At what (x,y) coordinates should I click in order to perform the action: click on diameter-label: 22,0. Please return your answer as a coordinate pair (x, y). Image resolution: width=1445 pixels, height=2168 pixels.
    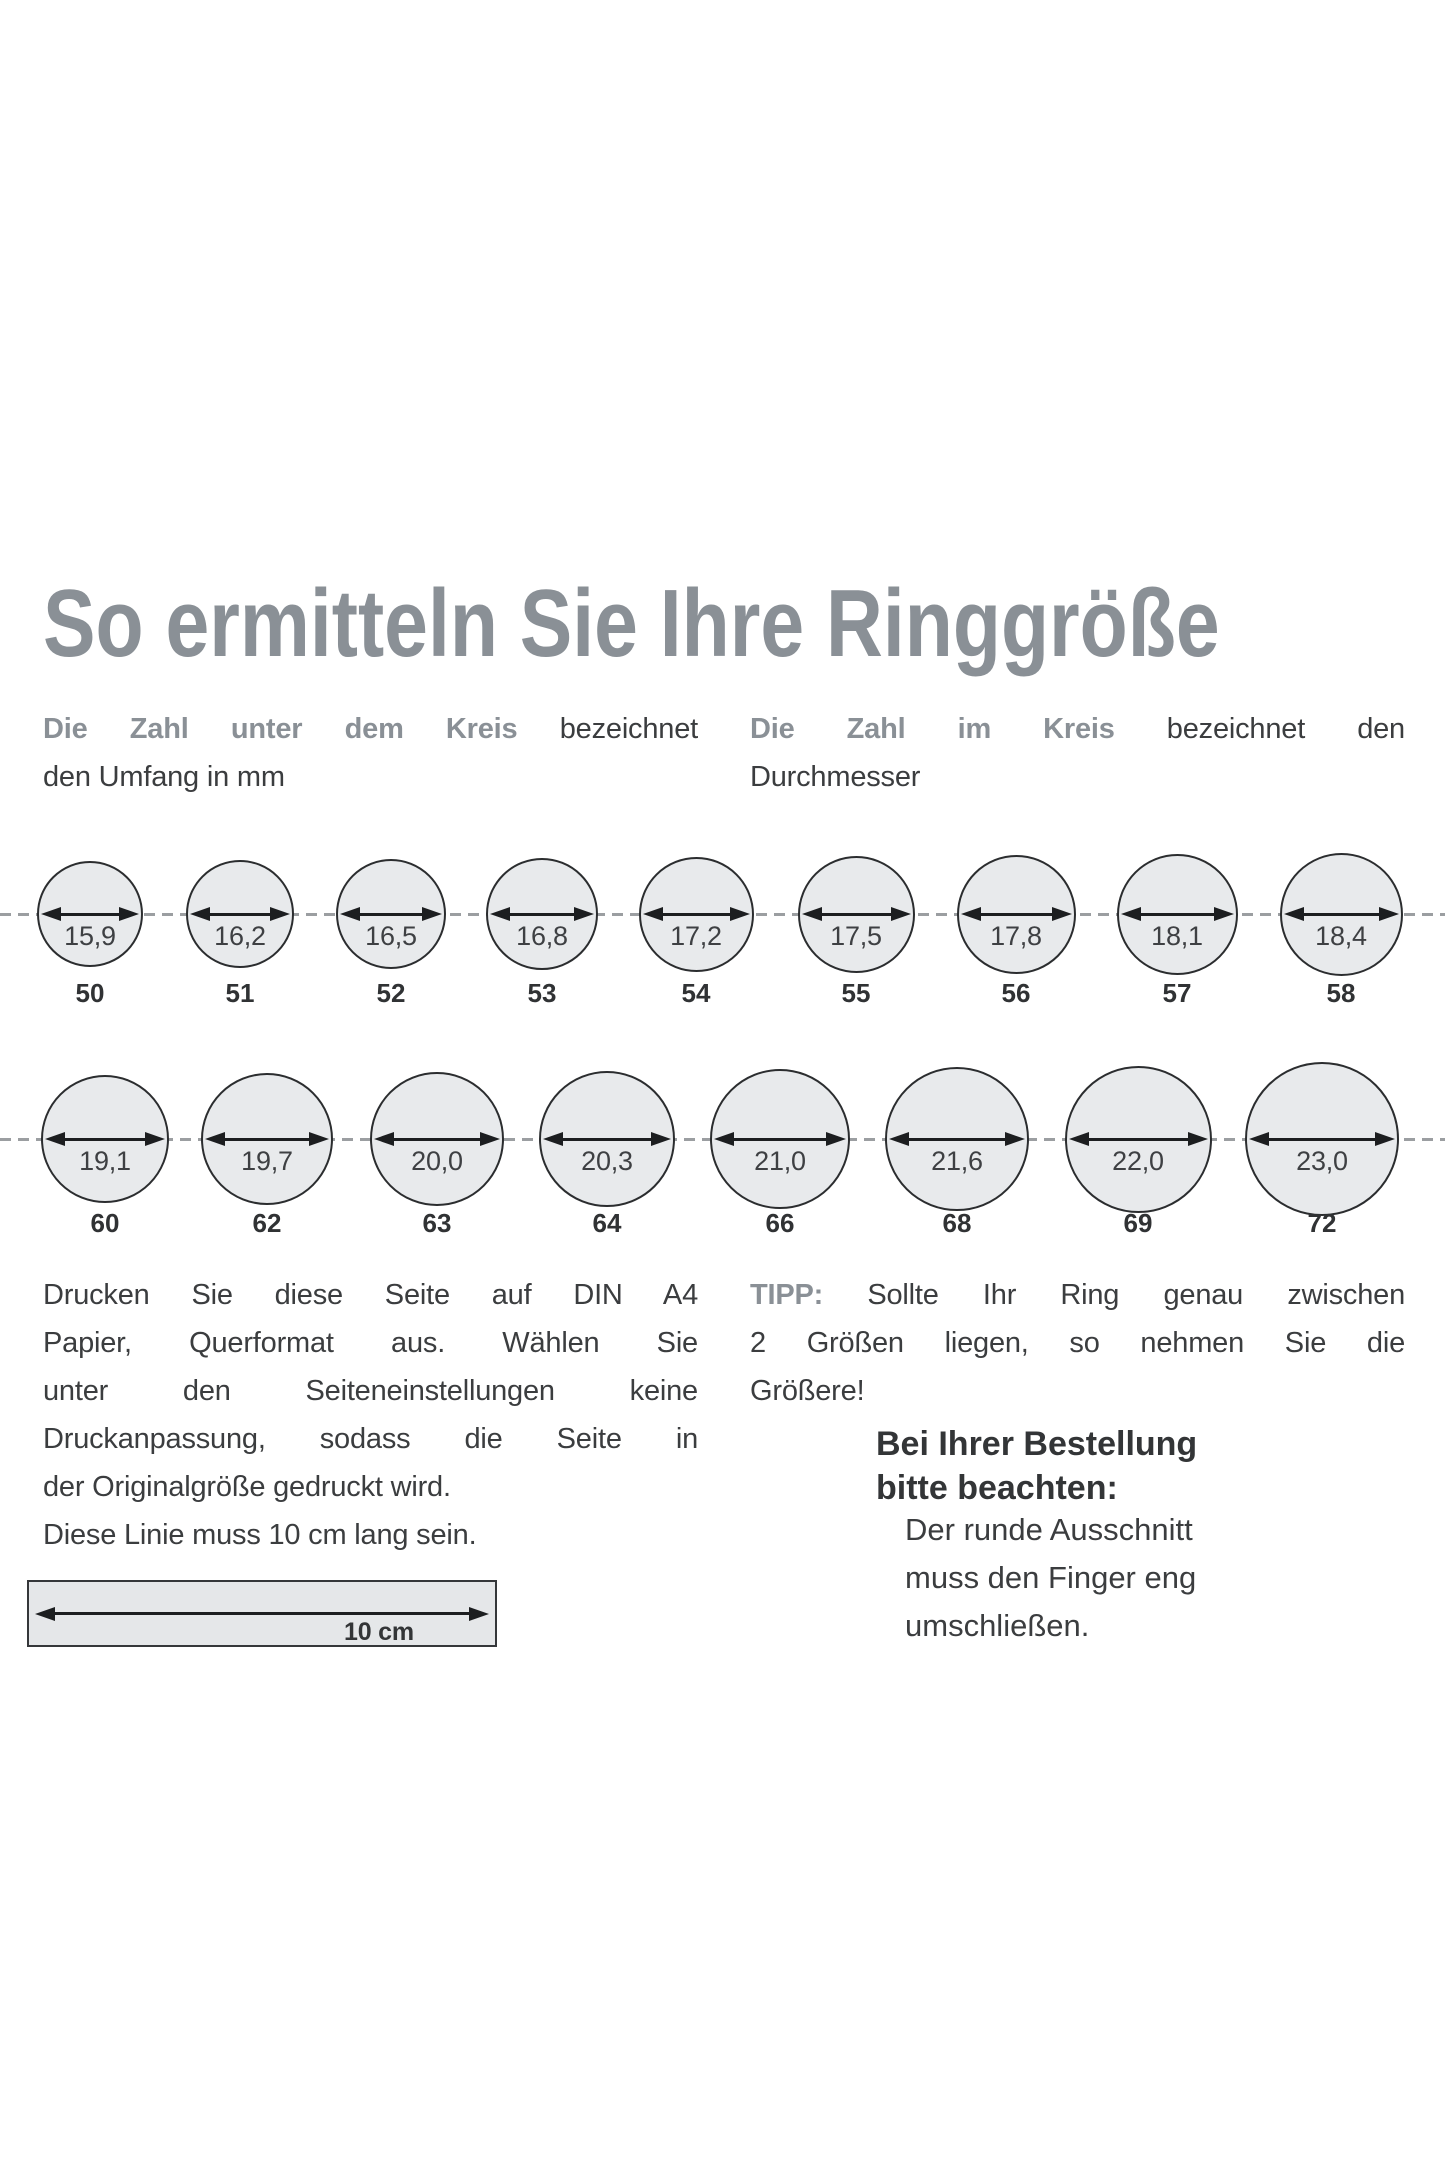
    Looking at the image, I should click on (1138, 1161).